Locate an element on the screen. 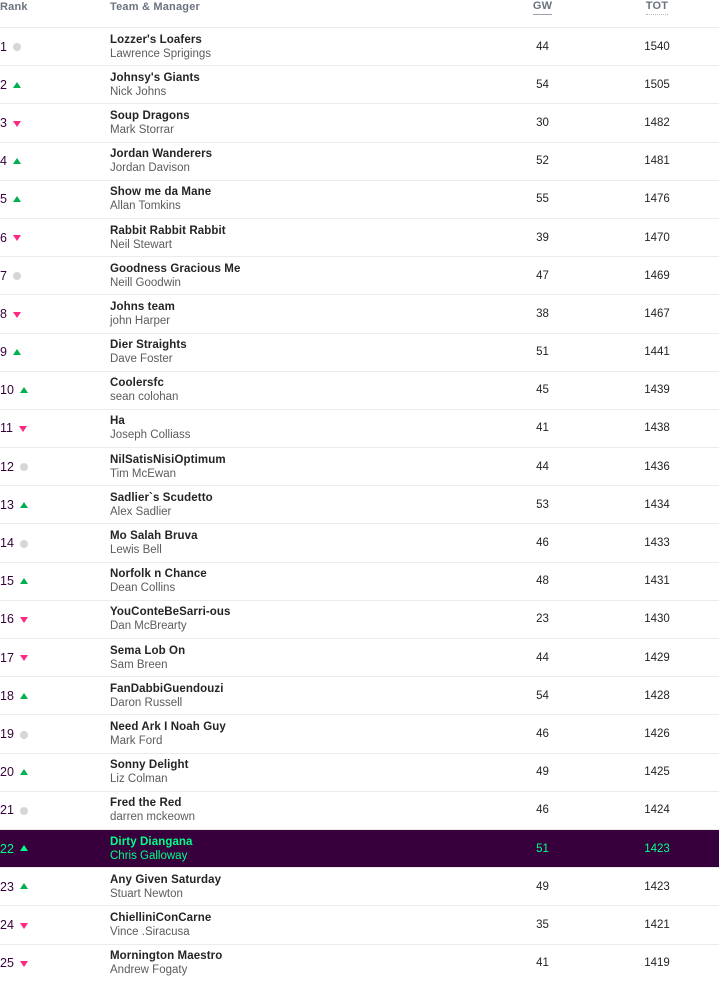 The image size is (719, 982). team-name: Soup Dragons is located at coordinates (300, 116).